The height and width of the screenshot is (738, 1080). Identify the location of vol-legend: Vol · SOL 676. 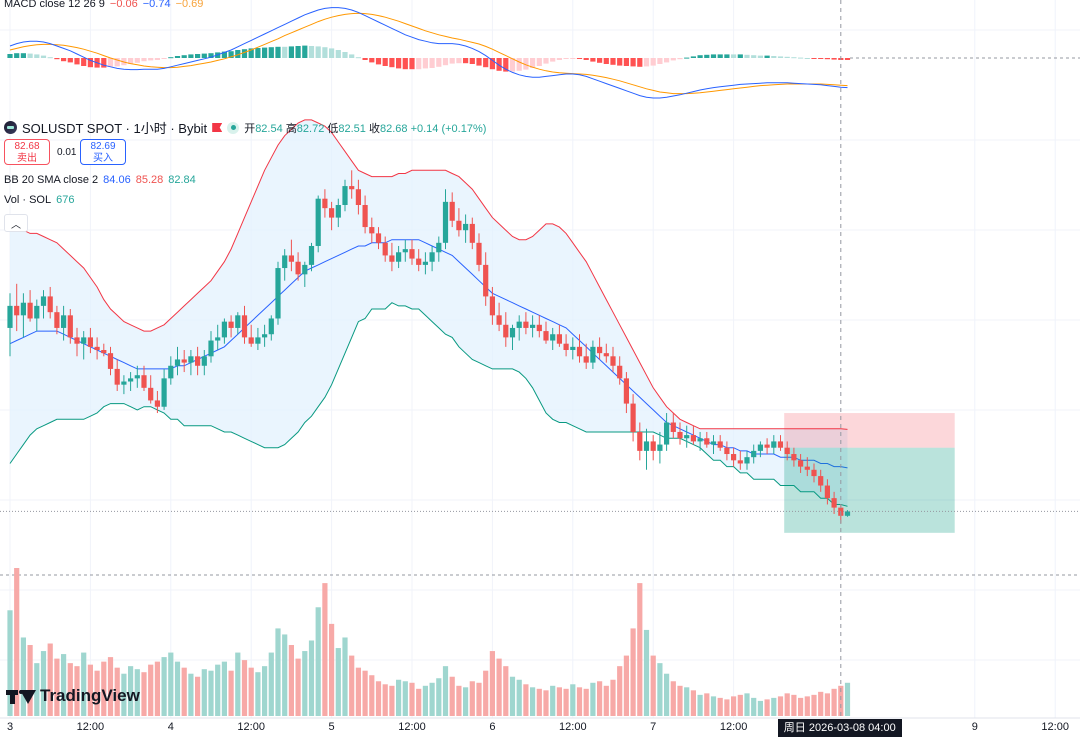
(39, 200).